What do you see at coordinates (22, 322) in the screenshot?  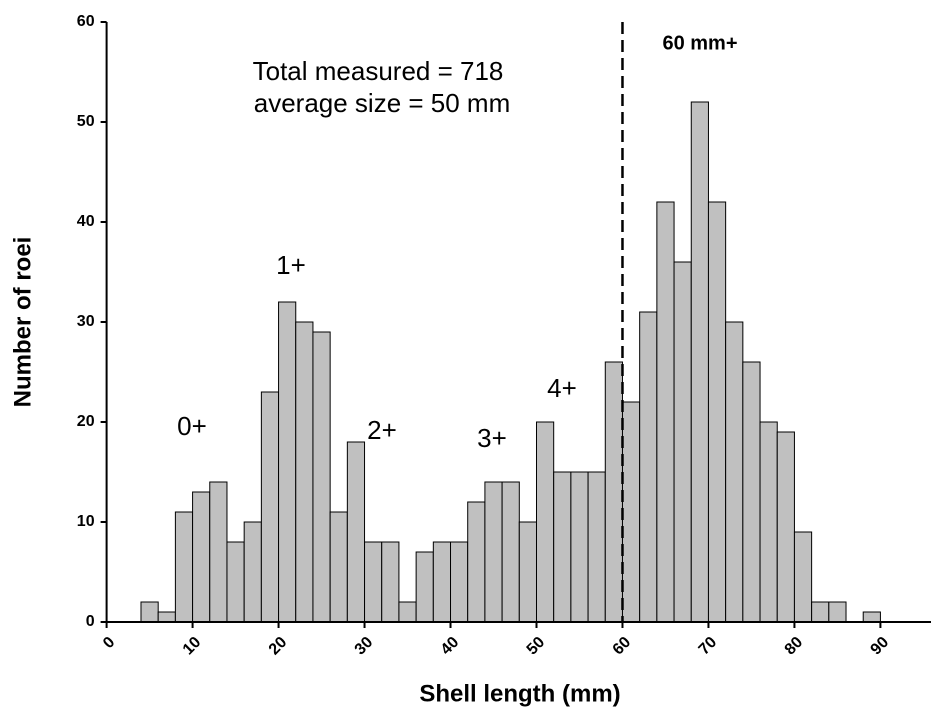 I see `y-axis-title: Number of roei` at bounding box center [22, 322].